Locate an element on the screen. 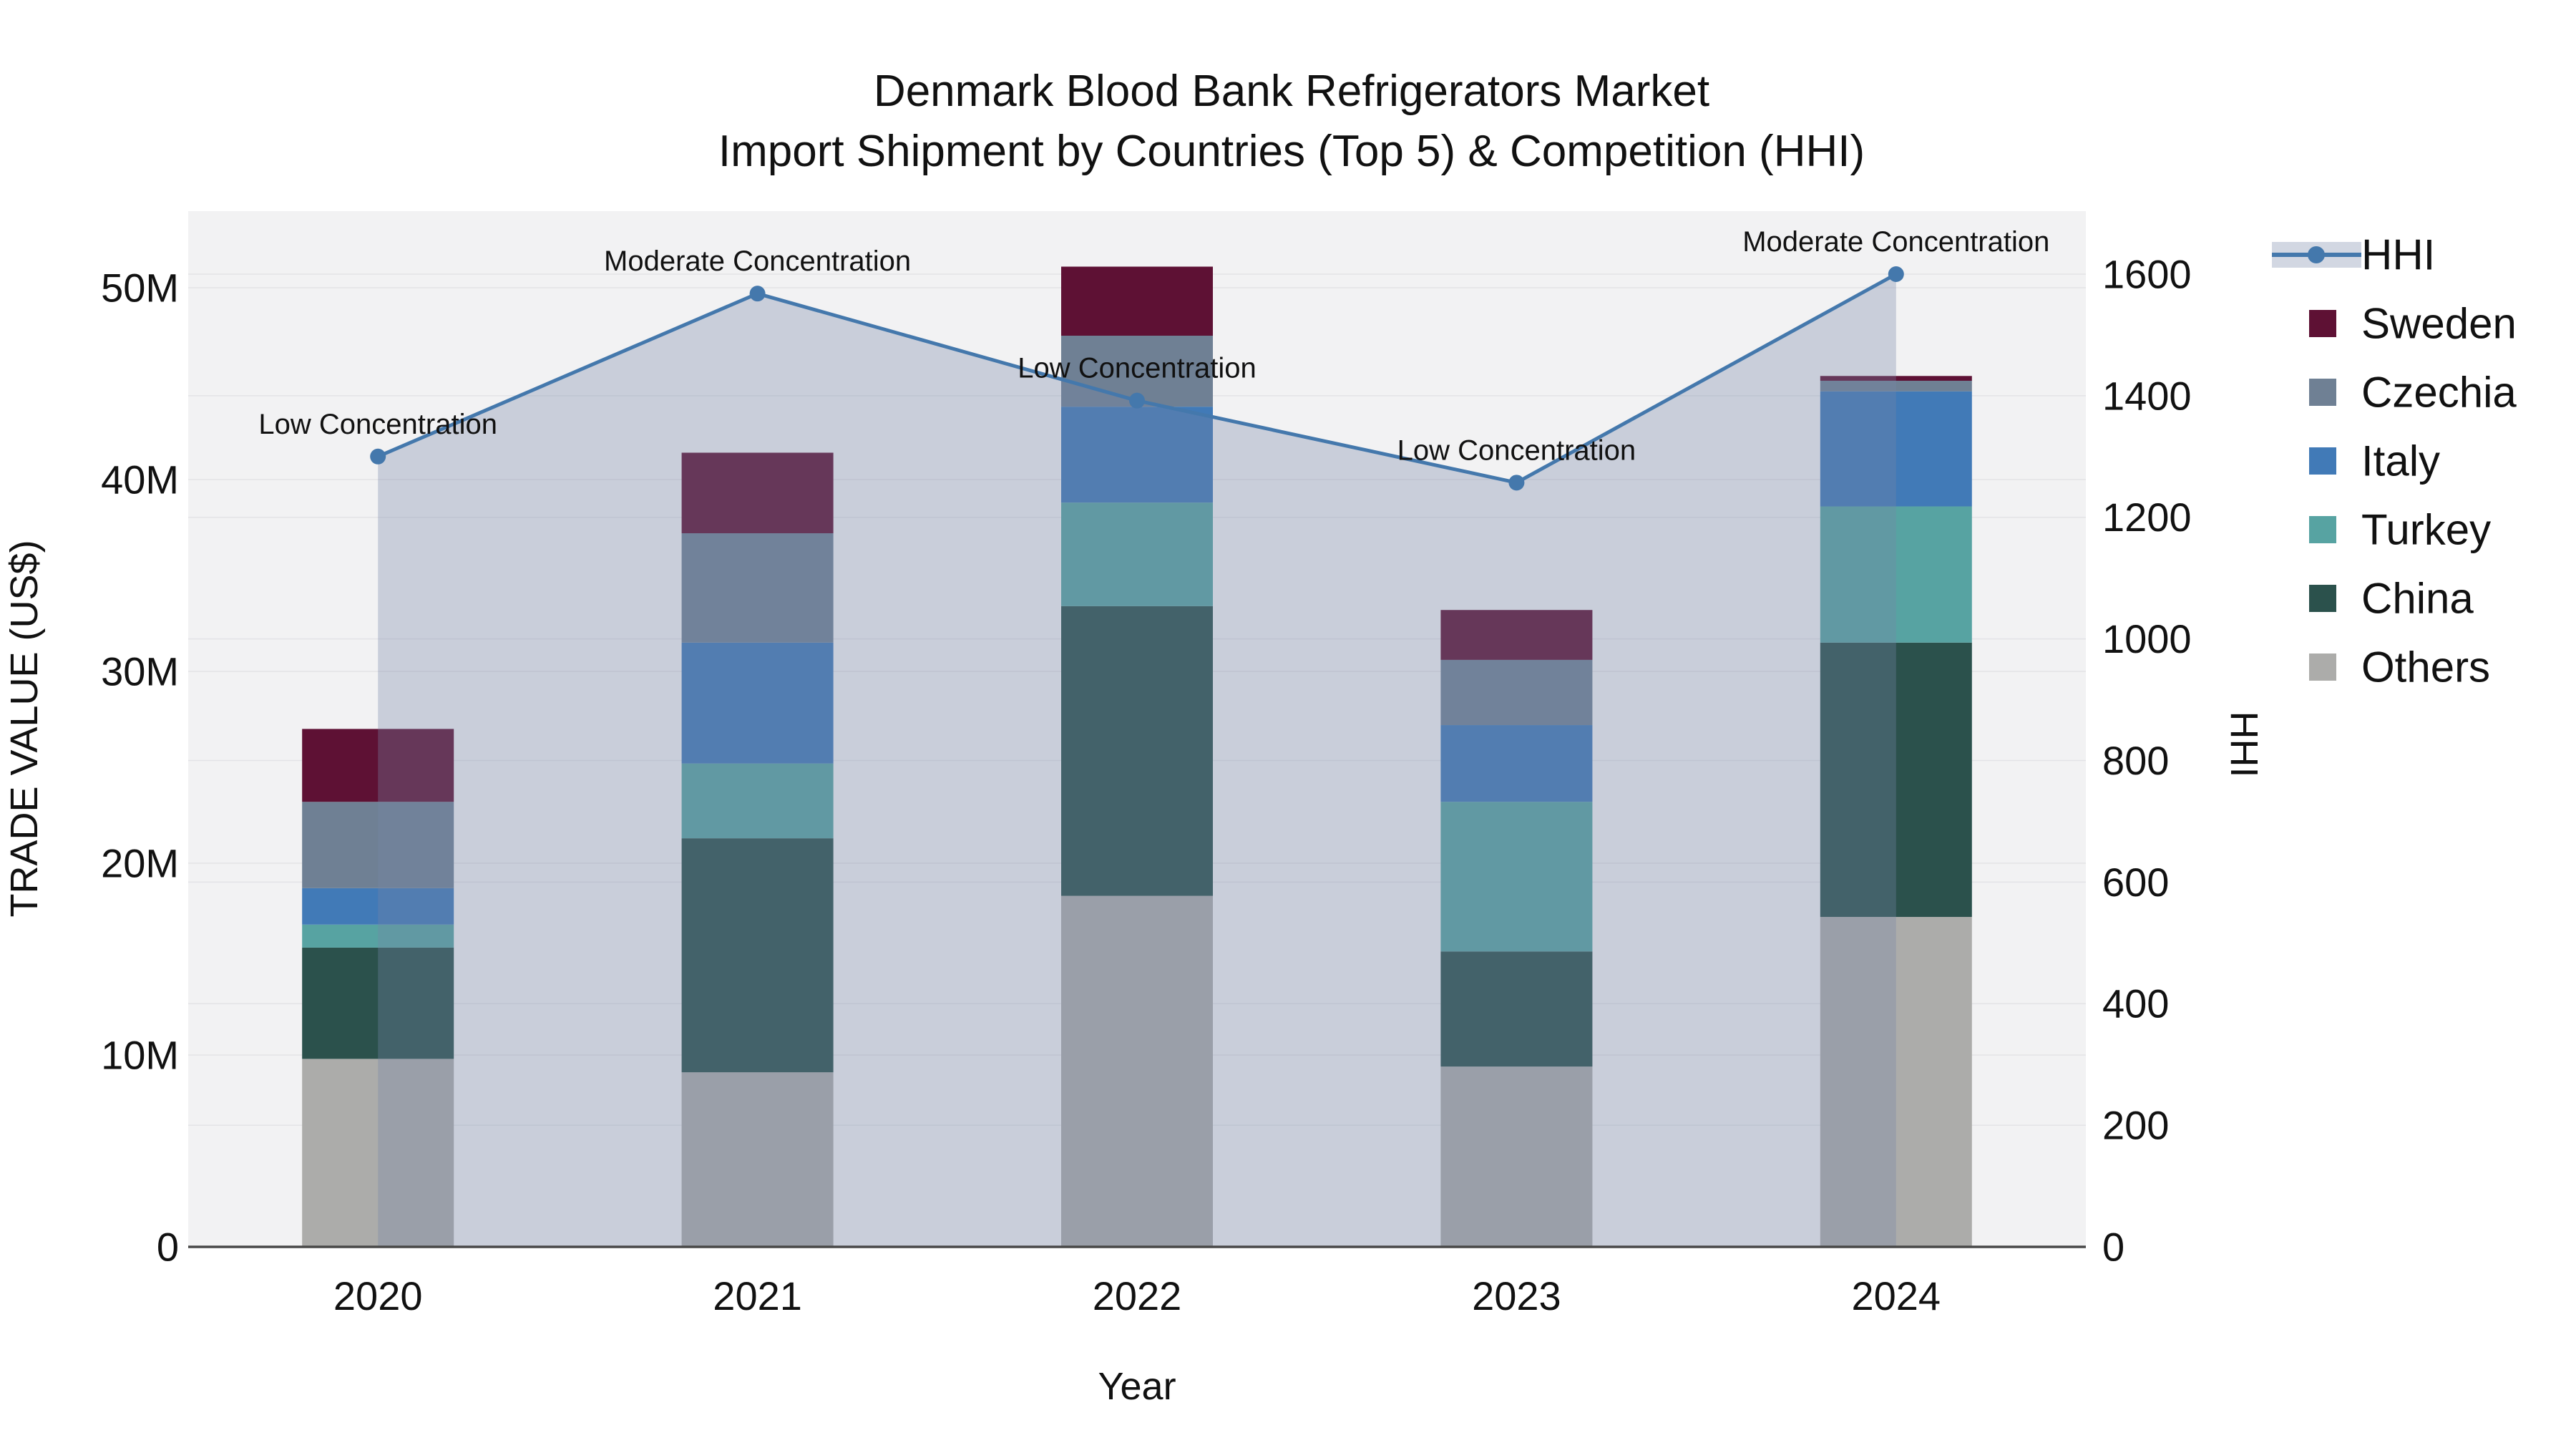 This screenshot has height=1453, width=2576. legend-item-others: Others is located at coordinates (2399, 667).